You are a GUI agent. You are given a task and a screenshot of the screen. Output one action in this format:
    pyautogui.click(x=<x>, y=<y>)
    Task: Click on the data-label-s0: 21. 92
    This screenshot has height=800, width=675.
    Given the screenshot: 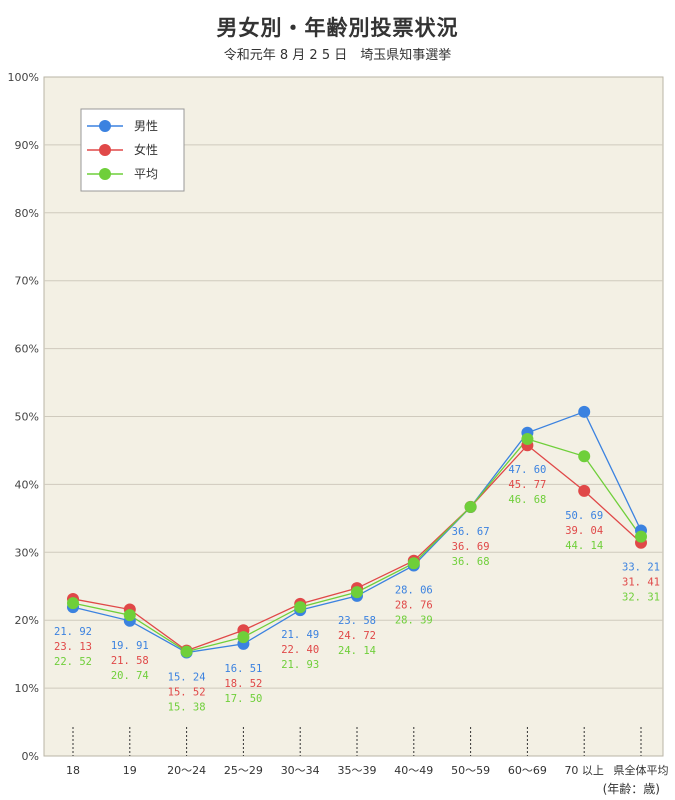 What is the action you would take?
    pyautogui.click(x=73, y=632)
    